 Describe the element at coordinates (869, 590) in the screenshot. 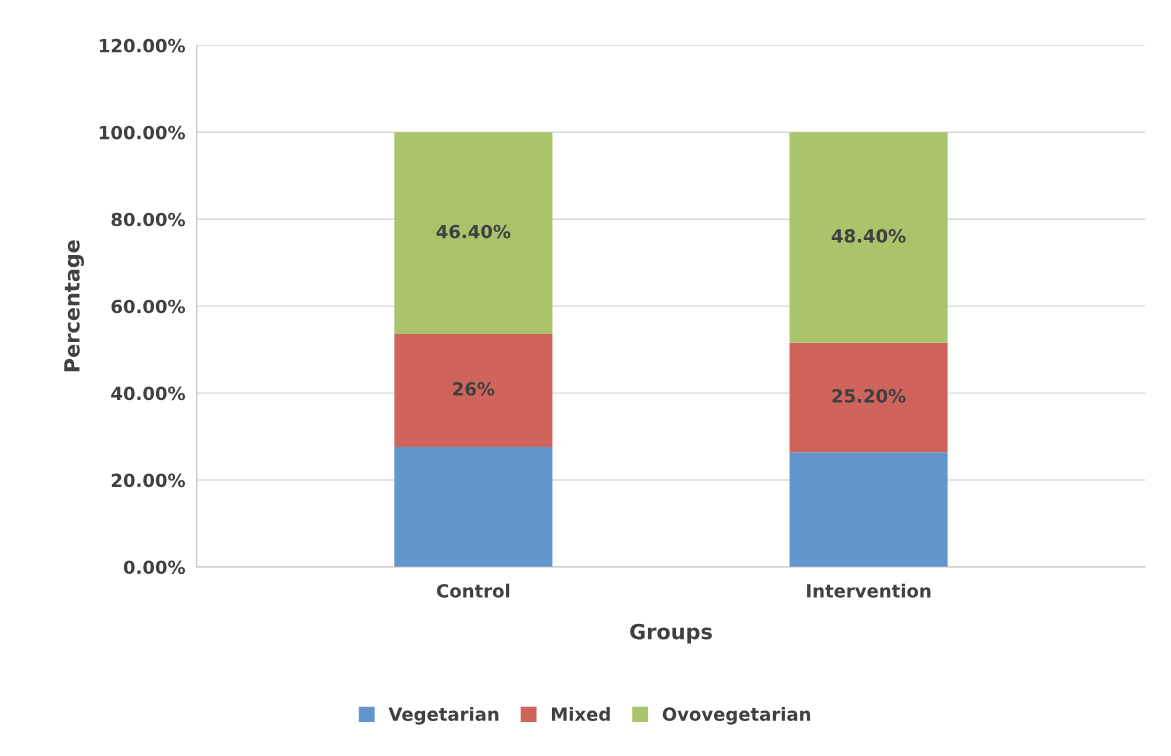

I see `x-tick-label: Intervention` at that location.